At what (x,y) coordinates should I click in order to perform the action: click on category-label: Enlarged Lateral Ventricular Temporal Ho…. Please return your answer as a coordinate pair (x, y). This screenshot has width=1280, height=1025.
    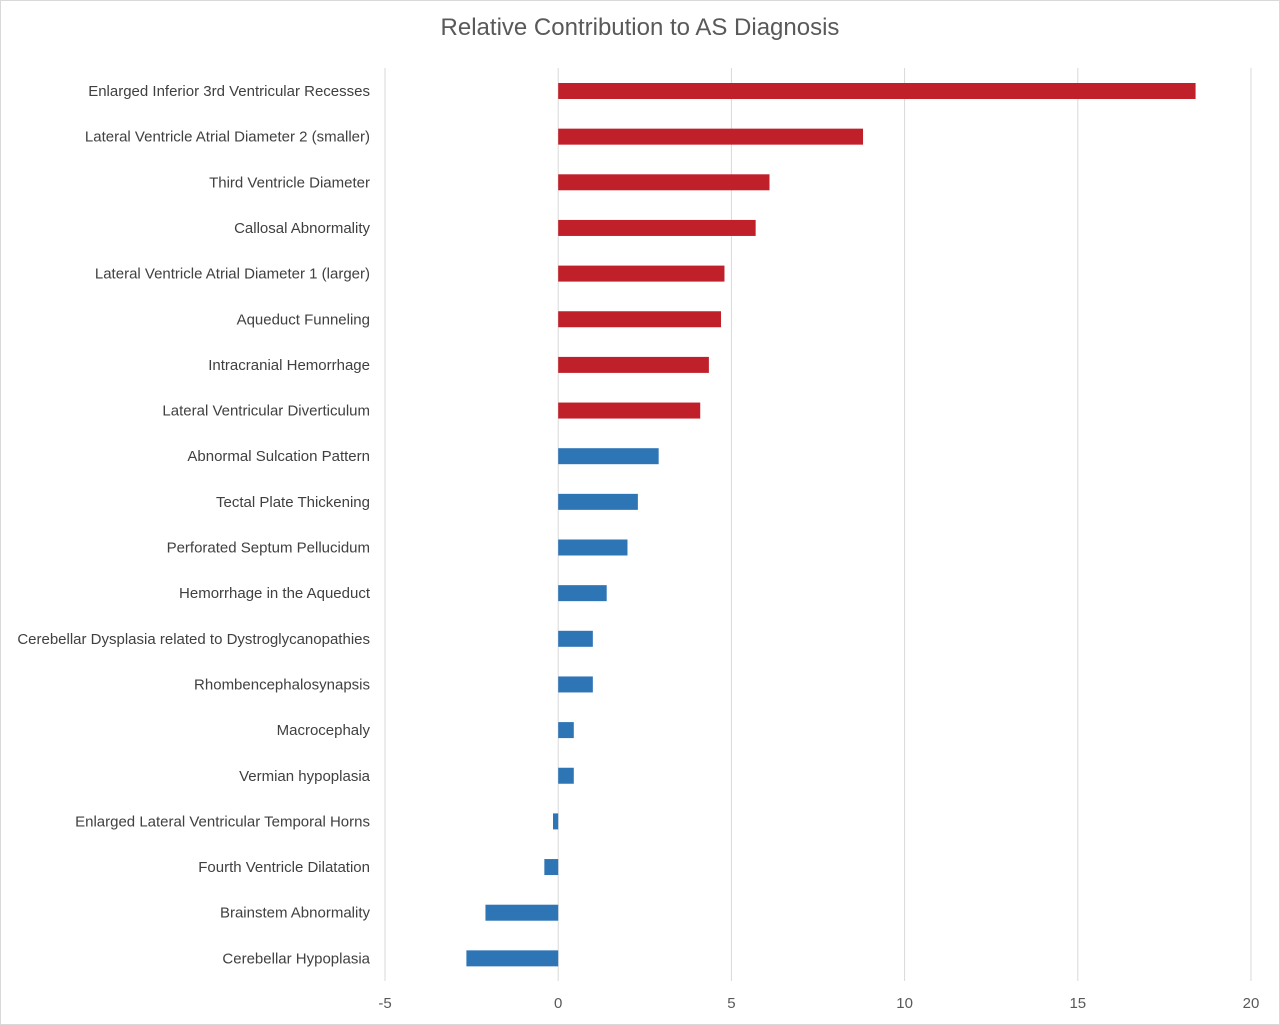
    Looking at the image, I should click on (222, 821).